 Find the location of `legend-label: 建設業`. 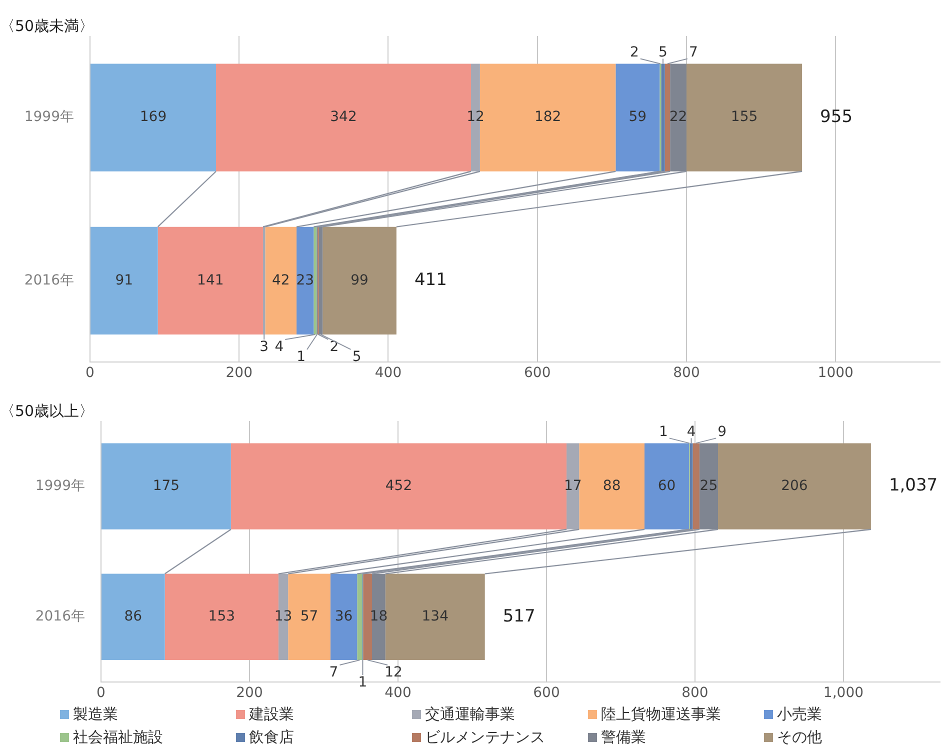

legend-label: 建設業 is located at coordinates (271, 714).